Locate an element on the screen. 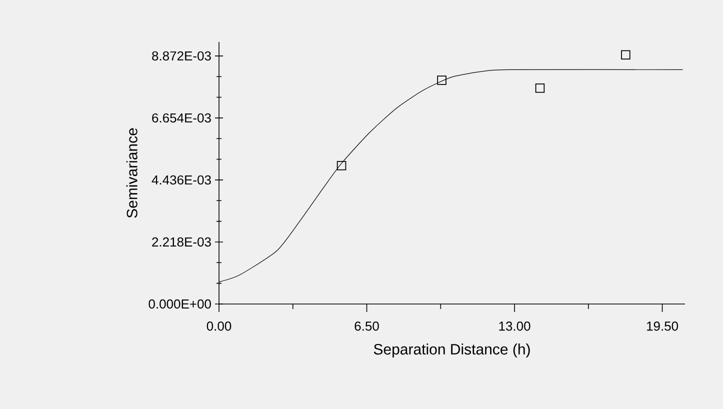  x-tick-label: 0.00 is located at coordinates (219, 326).